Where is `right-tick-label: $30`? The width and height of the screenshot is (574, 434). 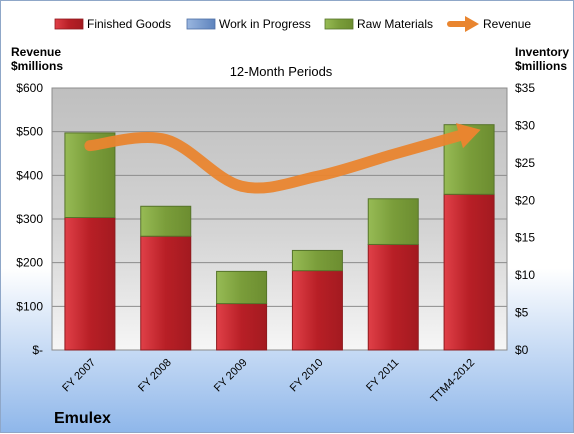 right-tick-label: $30 is located at coordinates (525, 125).